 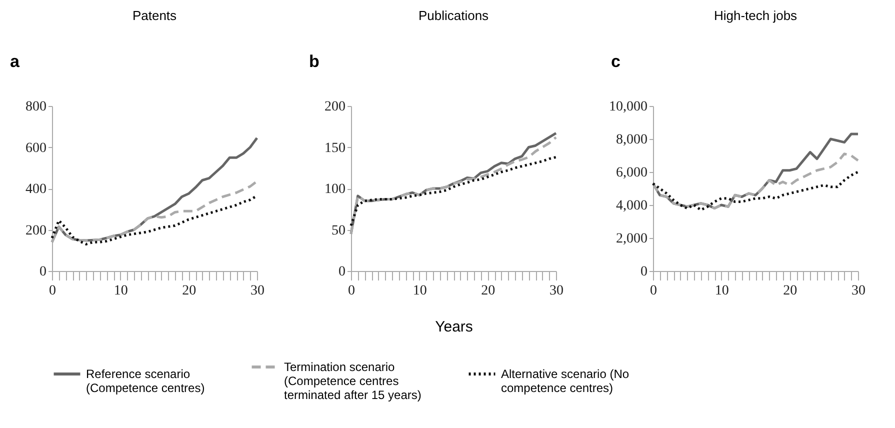 What do you see at coordinates (628, 107) in the screenshot?
I see `y-tick-label: 10,000` at bounding box center [628, 107].